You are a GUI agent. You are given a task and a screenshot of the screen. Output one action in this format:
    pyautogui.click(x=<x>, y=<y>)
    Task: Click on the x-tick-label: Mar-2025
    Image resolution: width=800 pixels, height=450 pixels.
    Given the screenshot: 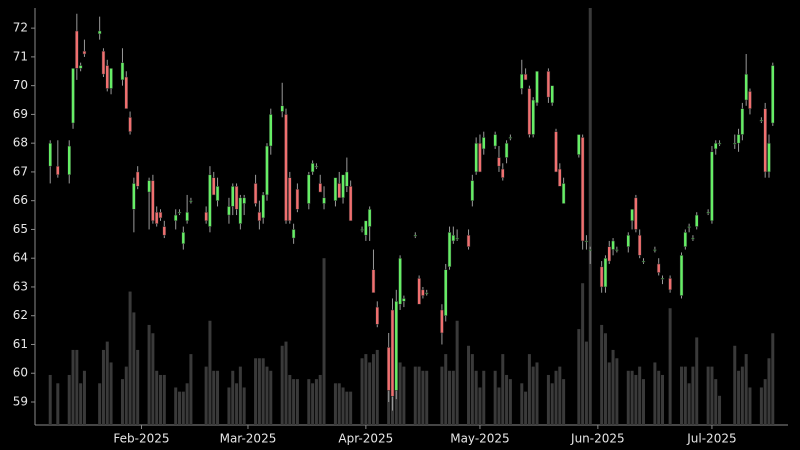 What is the action you would take?
    pyautogui.click(x=248, y=439)
    